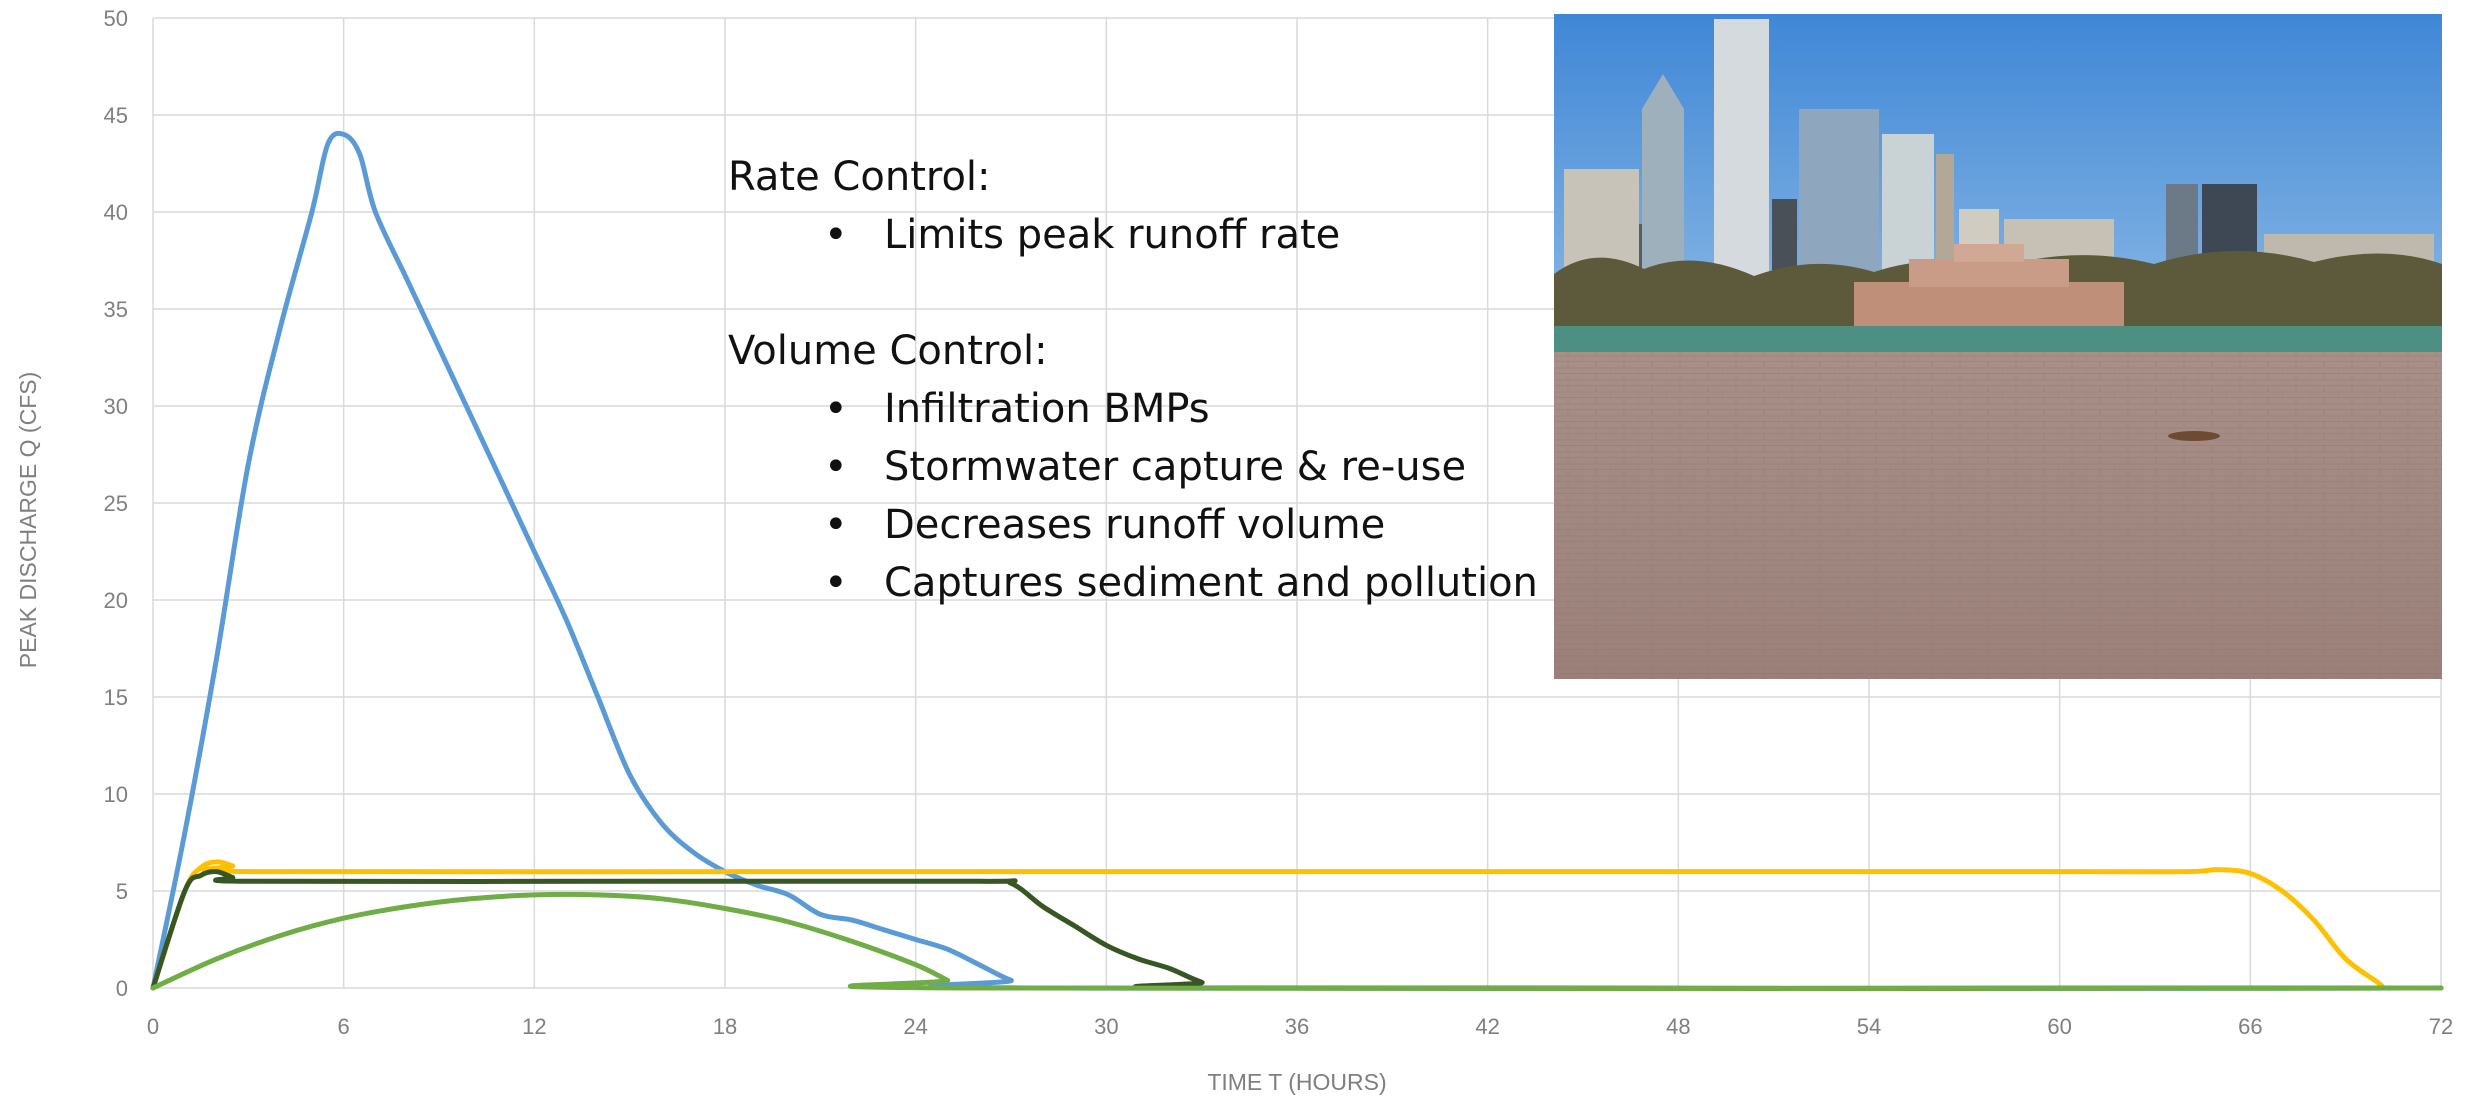 The image size is (2469, 1098). Describe the element at coordinates (2059, 1026) in the screenshot. I see `x-tick-label: 60` at that location.